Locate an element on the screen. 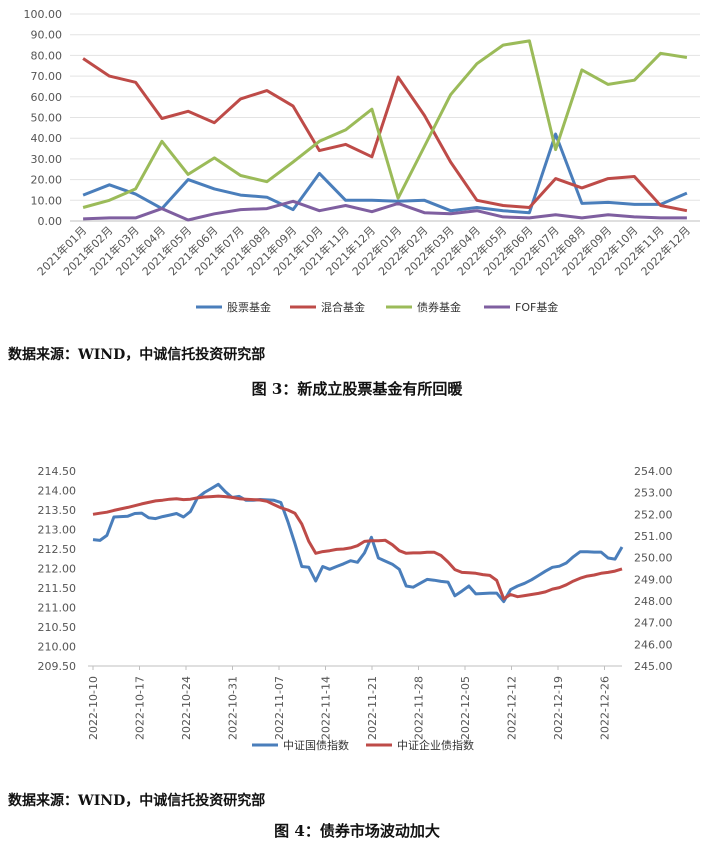  x-tick-label: 2022-10-17 is located at coordinates (140, 708).